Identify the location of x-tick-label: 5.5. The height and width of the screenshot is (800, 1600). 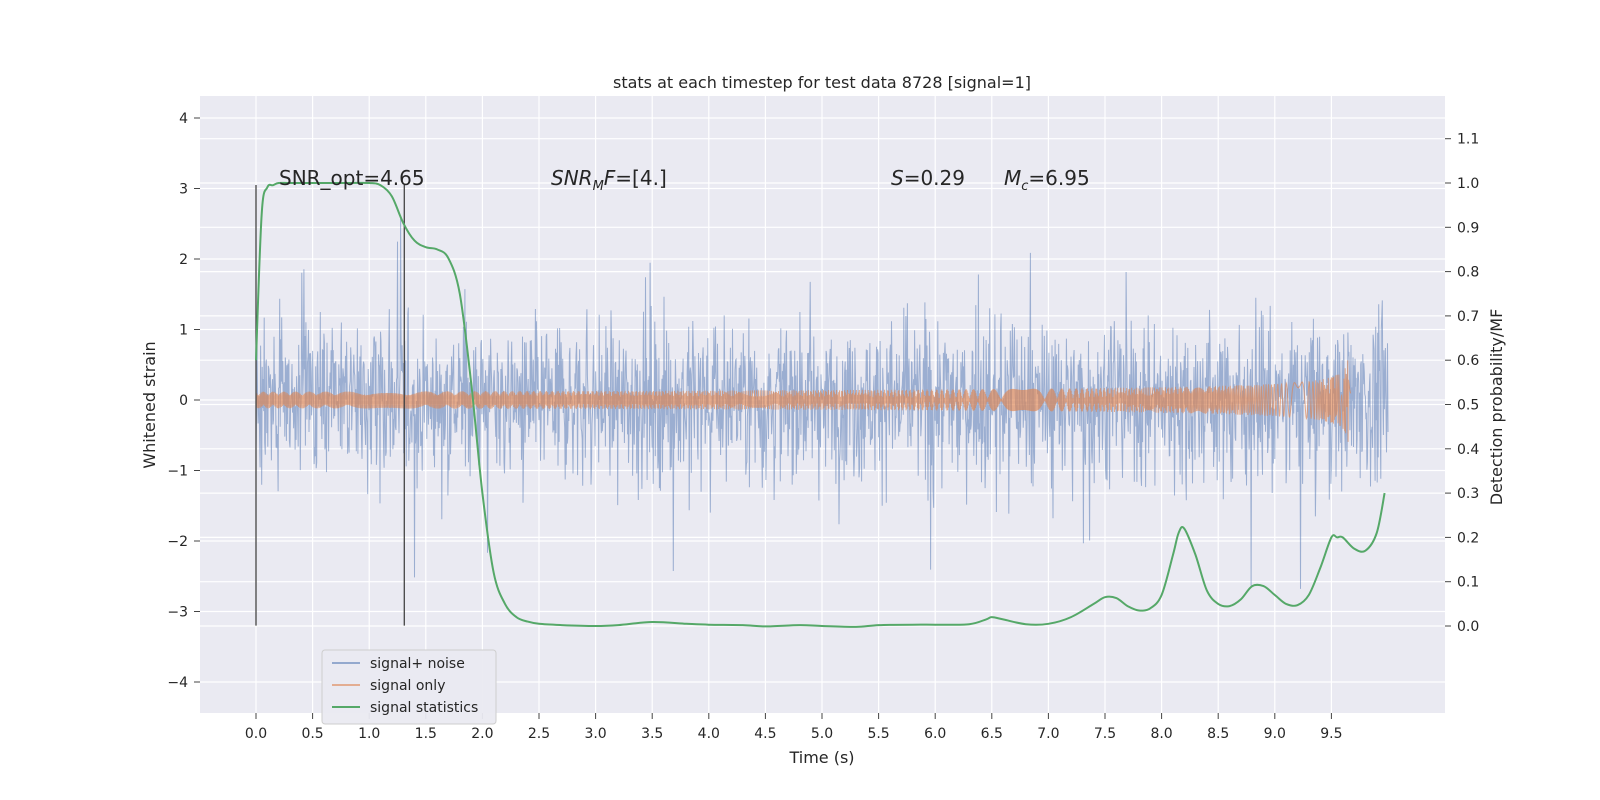
(878, 734).